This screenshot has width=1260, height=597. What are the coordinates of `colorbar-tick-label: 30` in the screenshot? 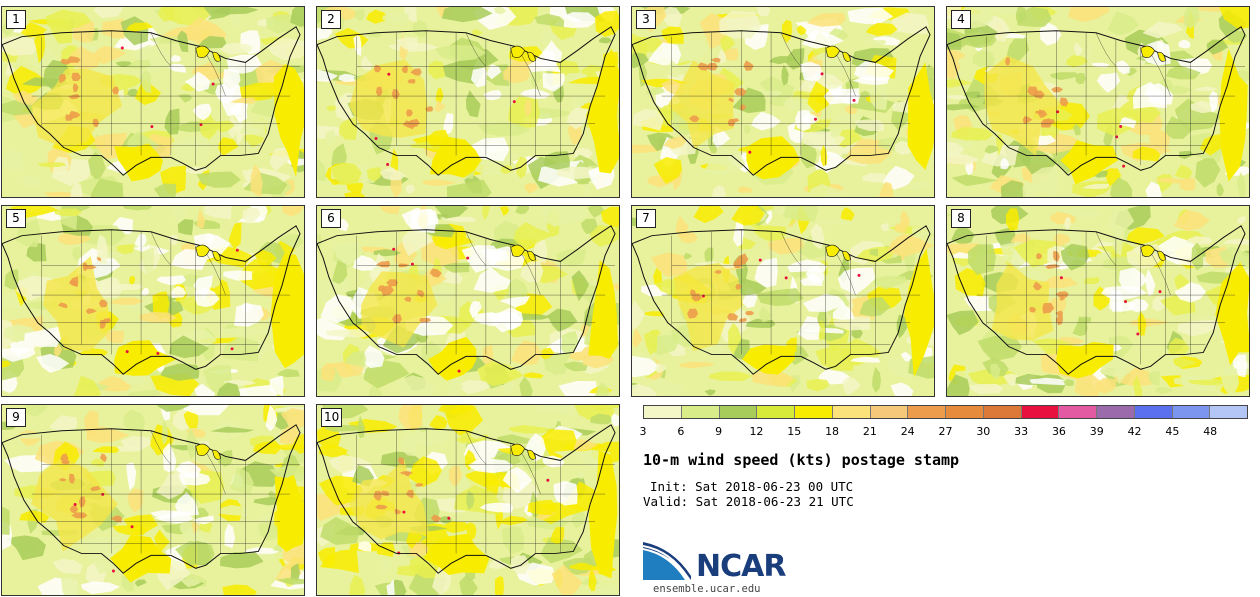 It's located at (983, 431).